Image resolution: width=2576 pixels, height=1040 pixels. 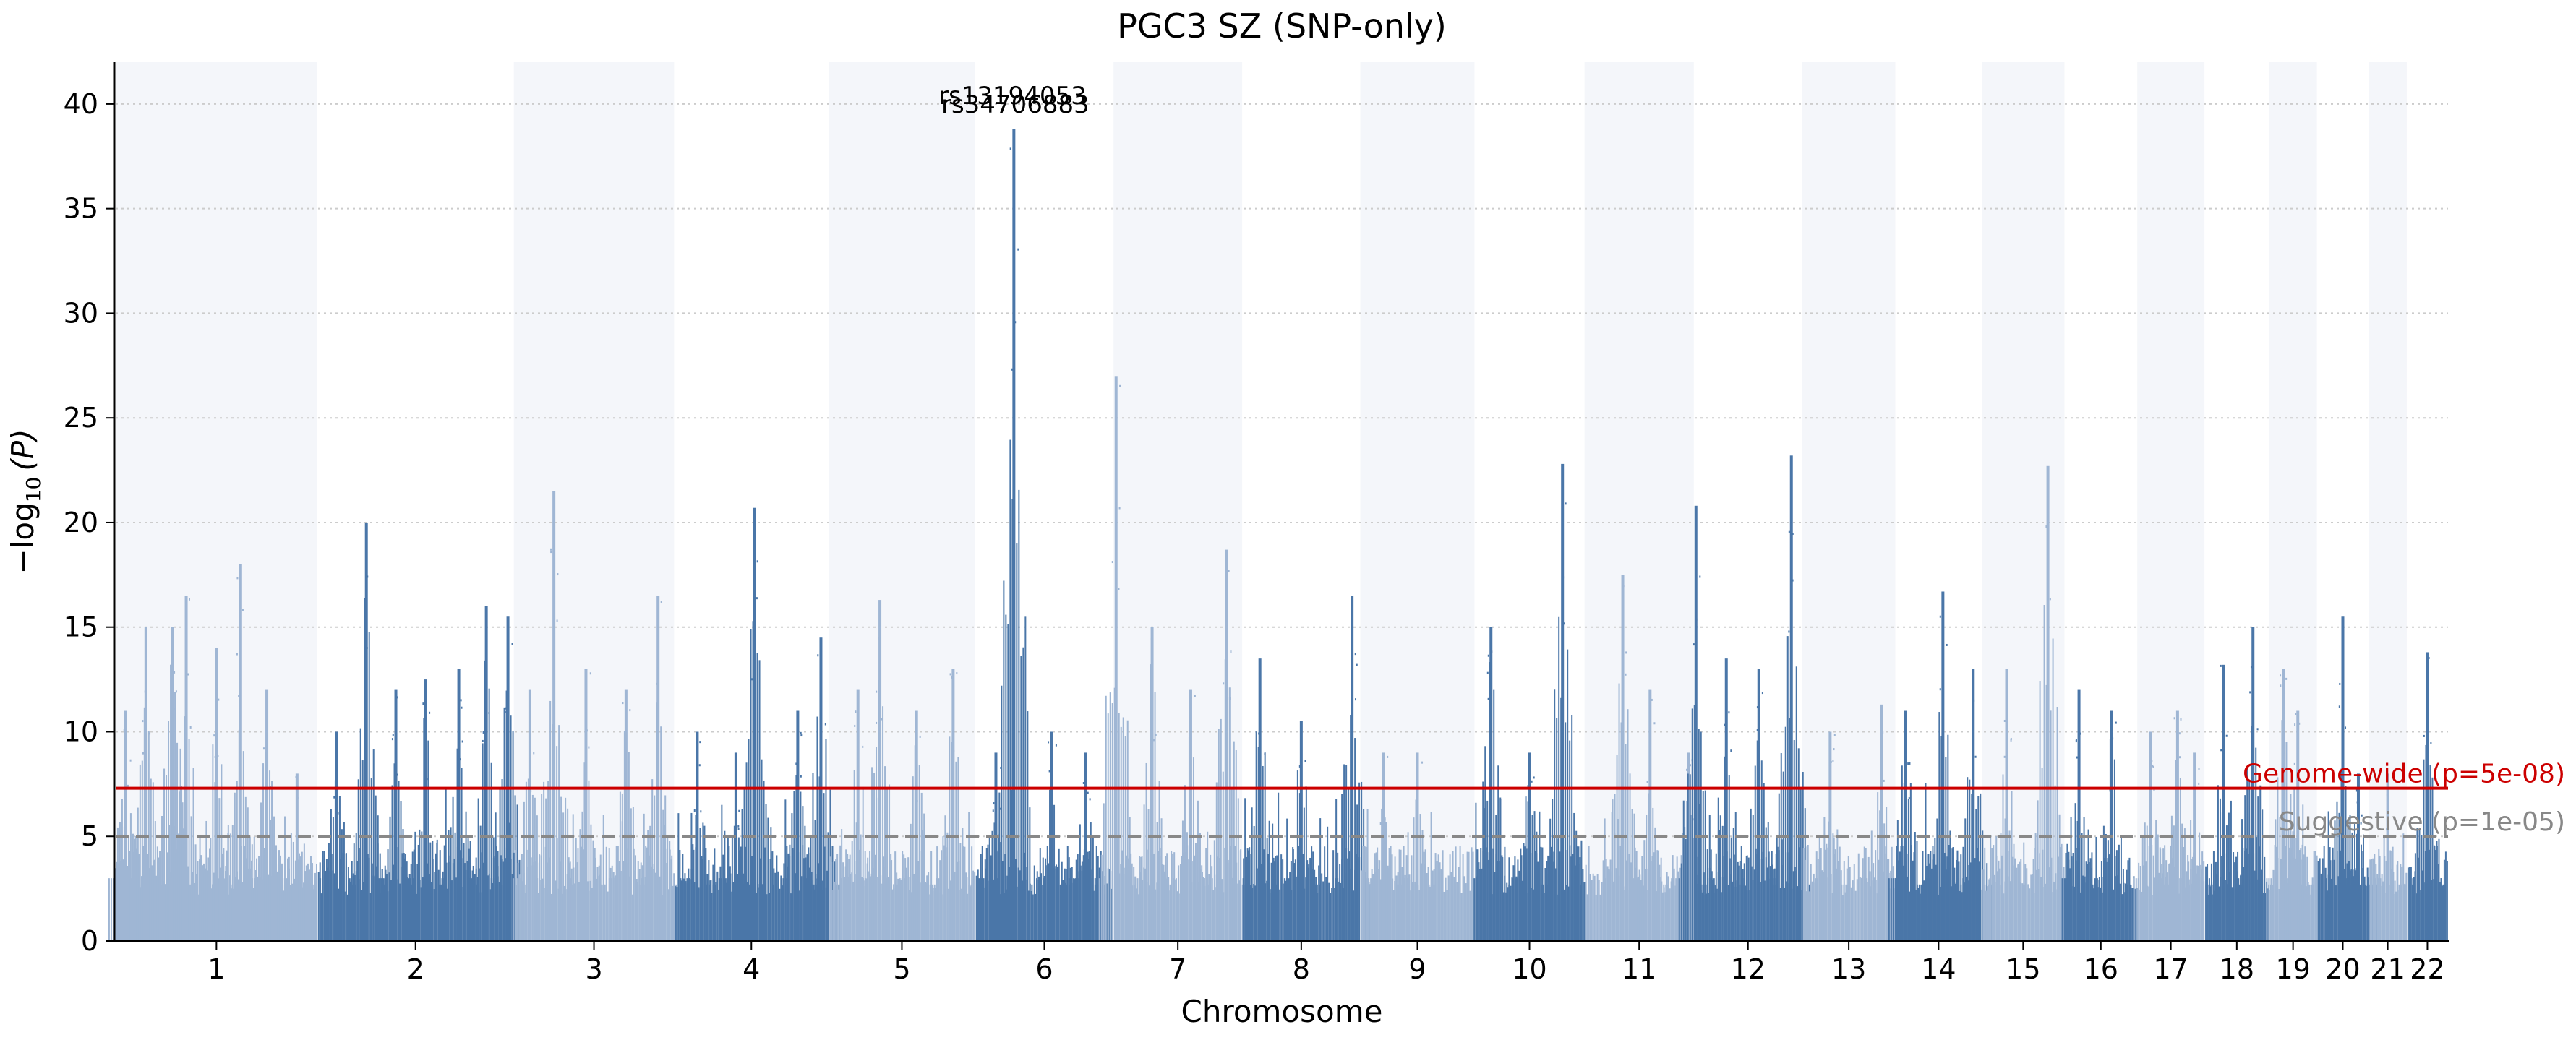 I want to click on annotation-label: rs13194053, so click(x=1013, y=96).